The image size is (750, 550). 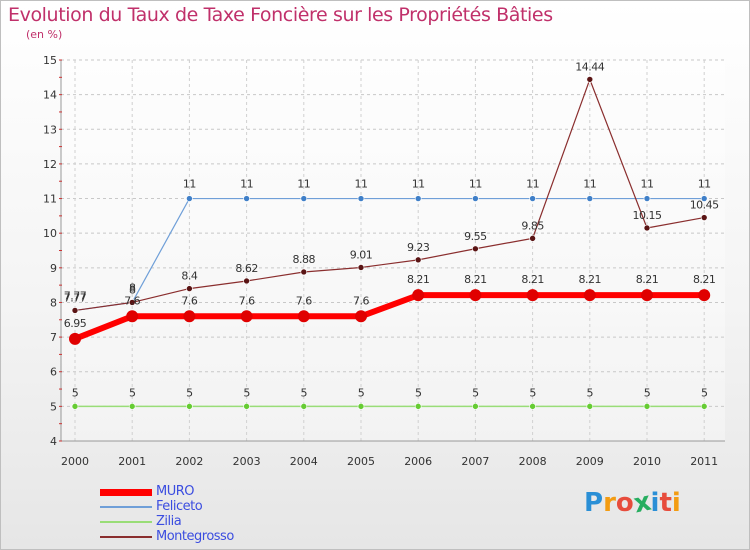 What do you see at coordinates (75, 323) in the screenshot?
I see `data-label-muro: 6.95` at bounding box center [75, 323].